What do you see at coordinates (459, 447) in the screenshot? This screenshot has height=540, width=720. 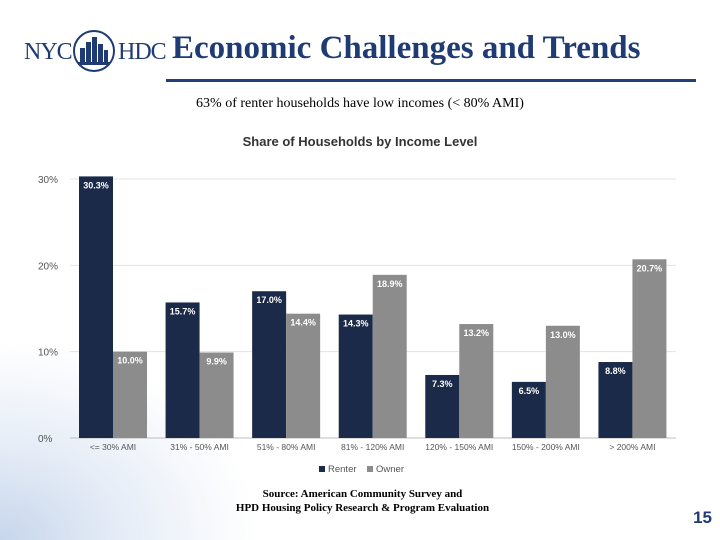 I see `x-tick-label: 120% - 150% AMI` at bounding box center [459, 447].